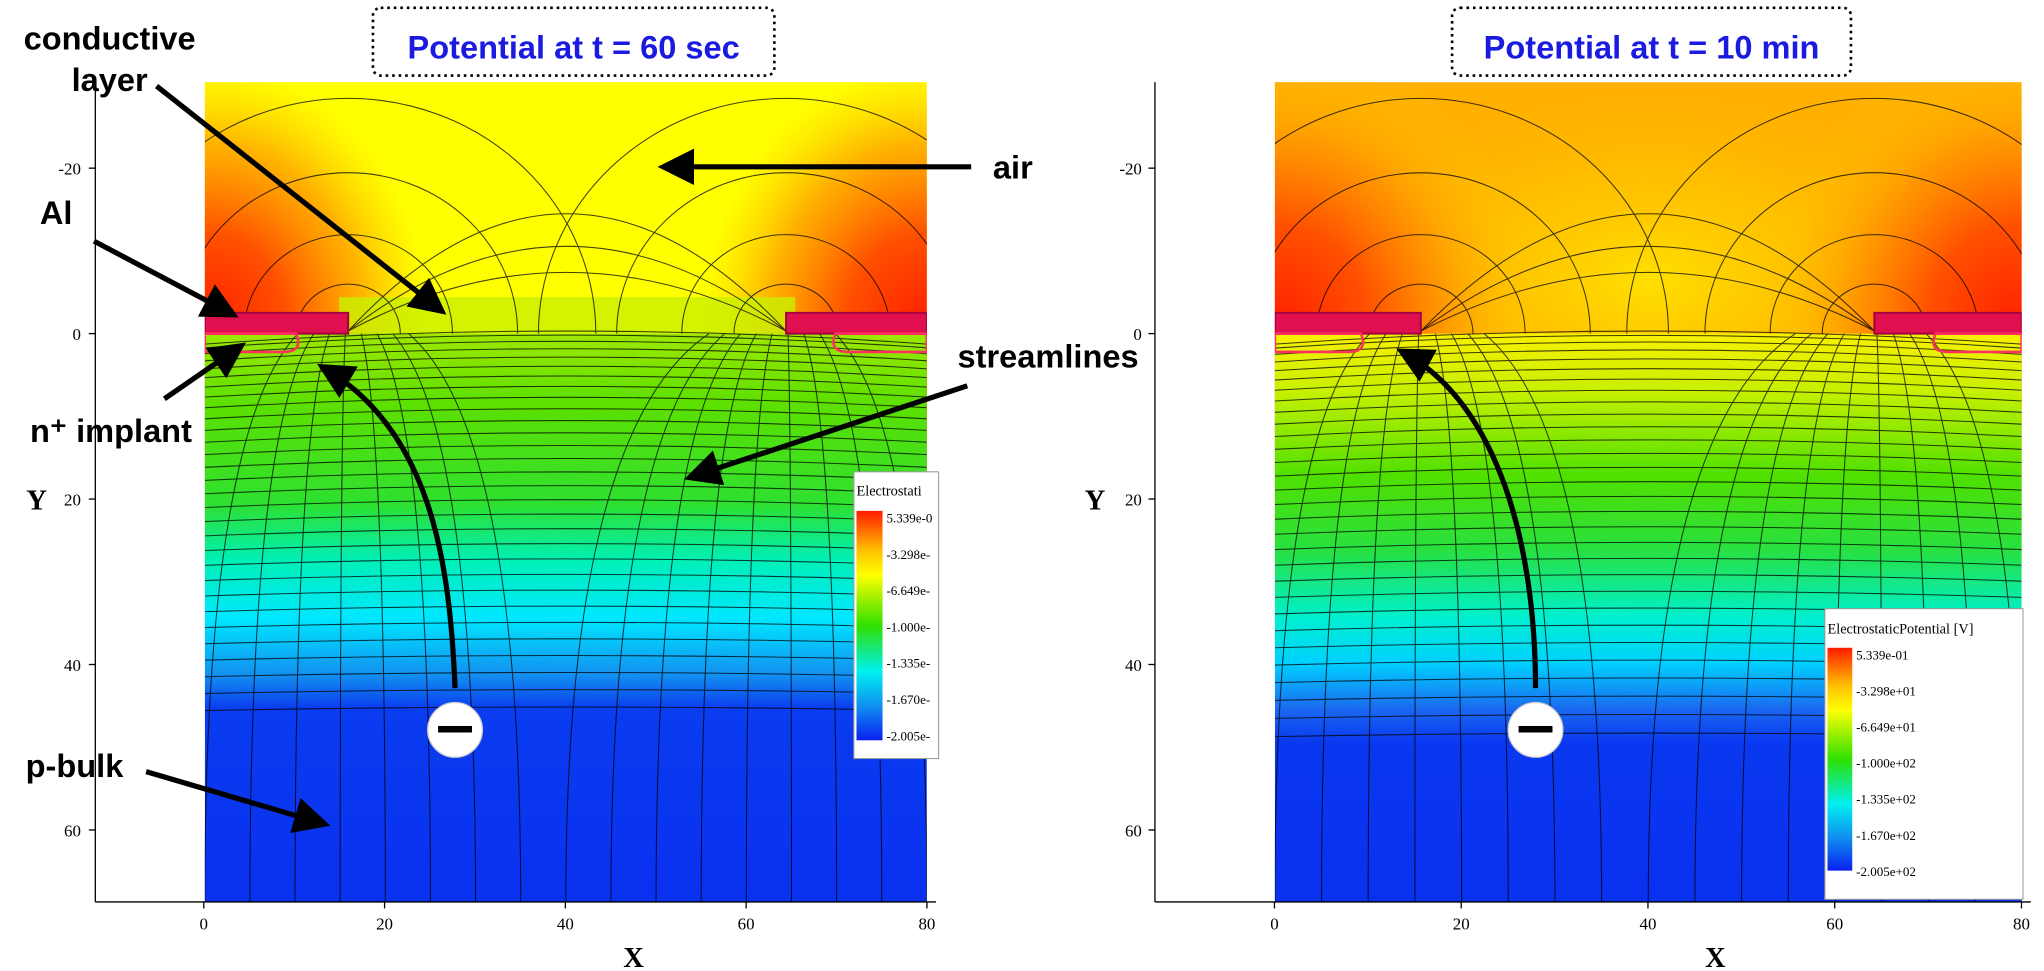 This screenshot has height=971, width=2044. I want to click on y-tick-label: 0, so click(77, 334).